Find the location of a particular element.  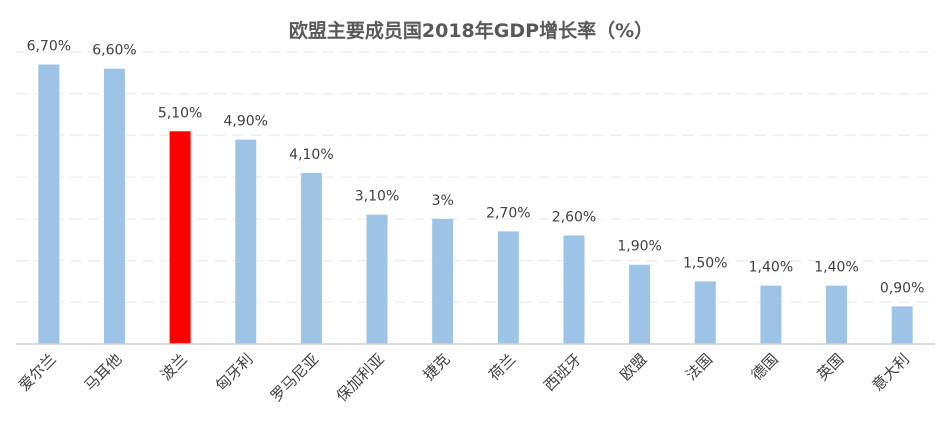

data-label: 1,90% is located at coordinates (639, 247).